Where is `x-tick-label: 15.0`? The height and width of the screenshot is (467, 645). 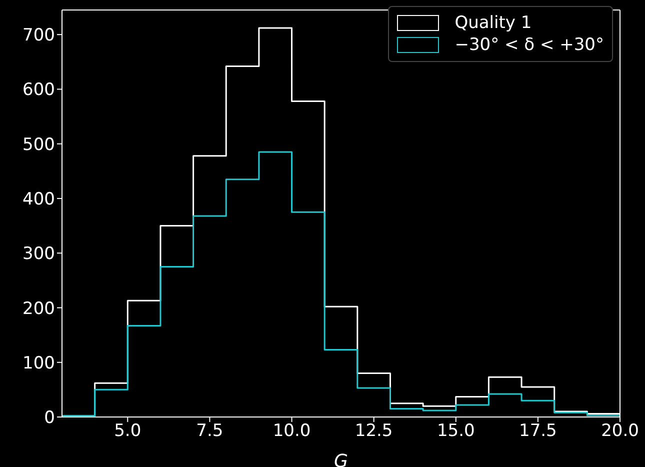
x-tick-label: 15.0 is located at coordinates (455, 431).